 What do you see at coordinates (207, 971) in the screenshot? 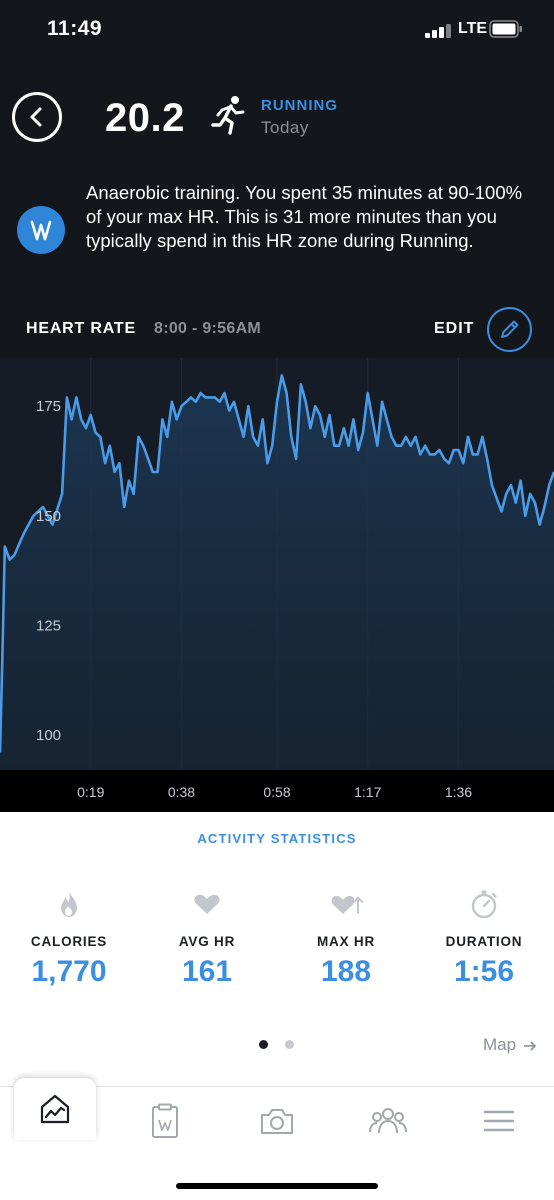
I see `stat-value: 161` at bounding box center [207, 971].